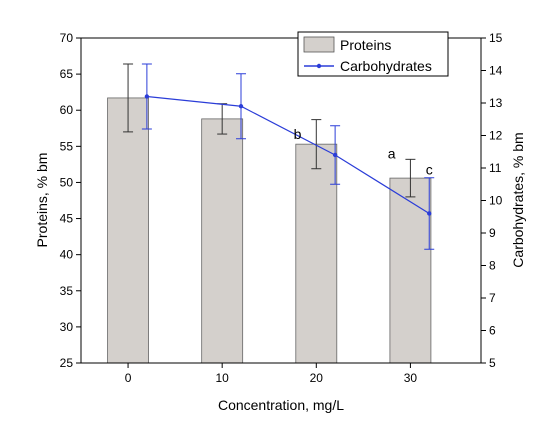 This screenshot has height=434, width=550. I want to click on legend-marker-carbohydrates, so click(319, 66).